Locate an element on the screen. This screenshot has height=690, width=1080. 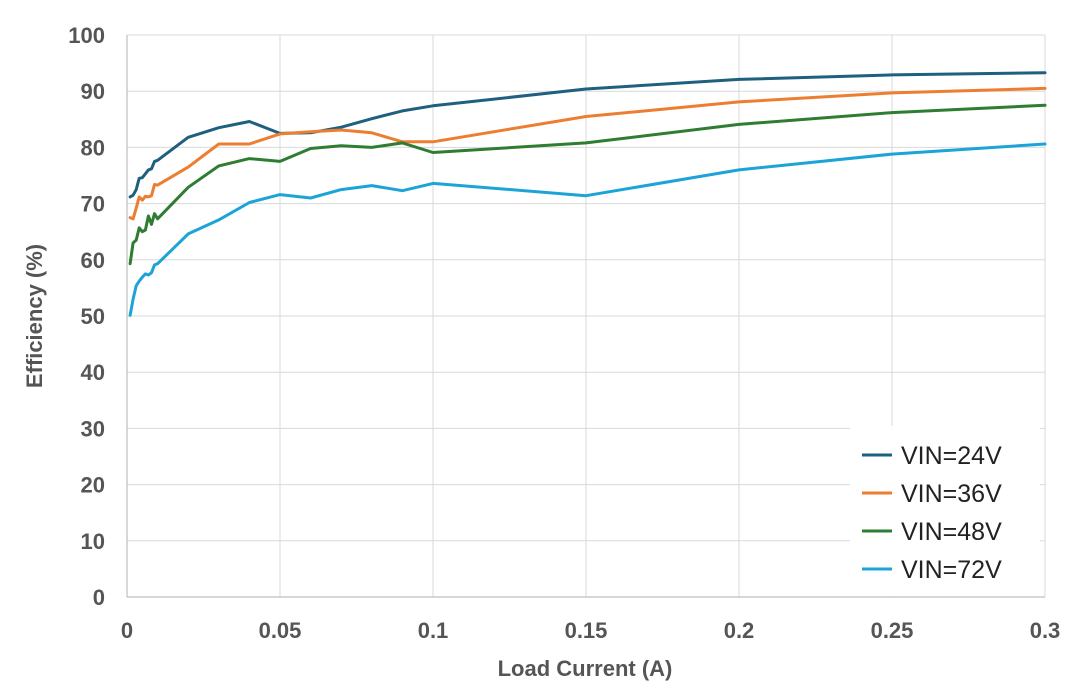
legend: VIN=24V VIN=36V VIN=48V VIN=72V is located at coordinates (945, 511).